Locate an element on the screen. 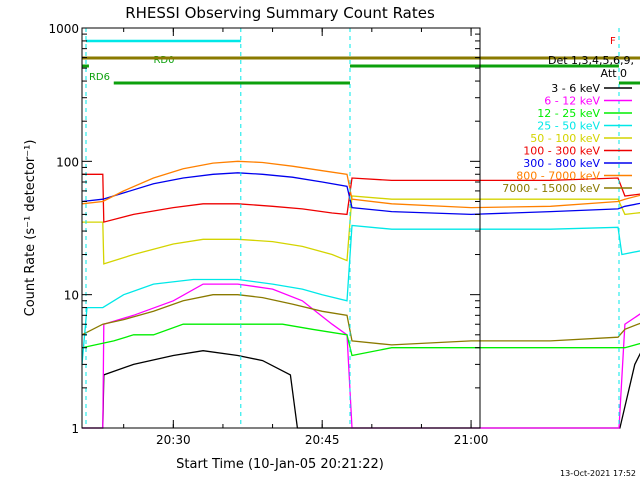 Image resolution: width=640 pixels, height=480 pixels. chart-title: RHESSI Observing Summary Count Rates is located at coordinates (280, 13).